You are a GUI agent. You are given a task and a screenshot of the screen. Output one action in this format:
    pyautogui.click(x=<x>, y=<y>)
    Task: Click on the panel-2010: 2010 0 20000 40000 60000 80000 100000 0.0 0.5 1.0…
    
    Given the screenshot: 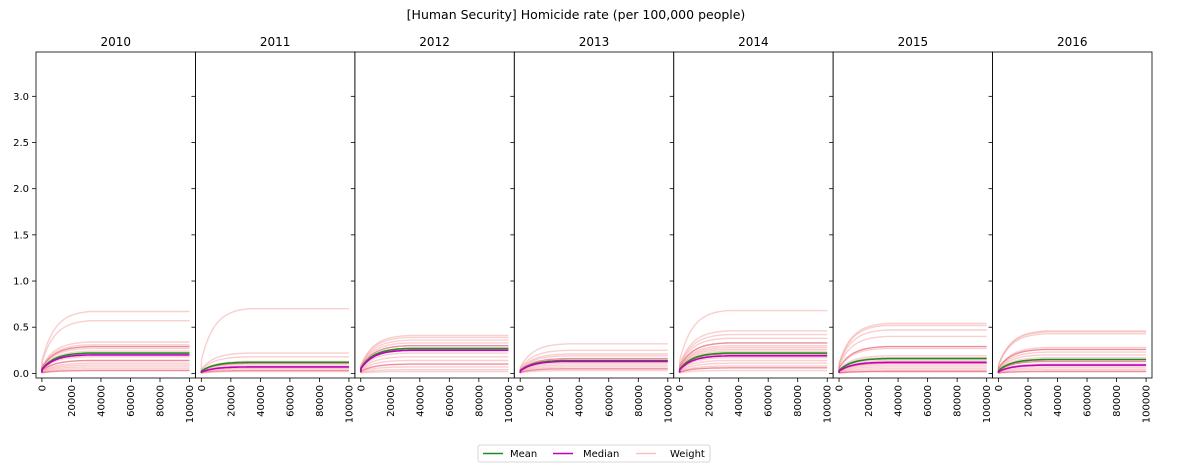 What is the action you would take?
    pyautogui.click(x=104, y=229)
    